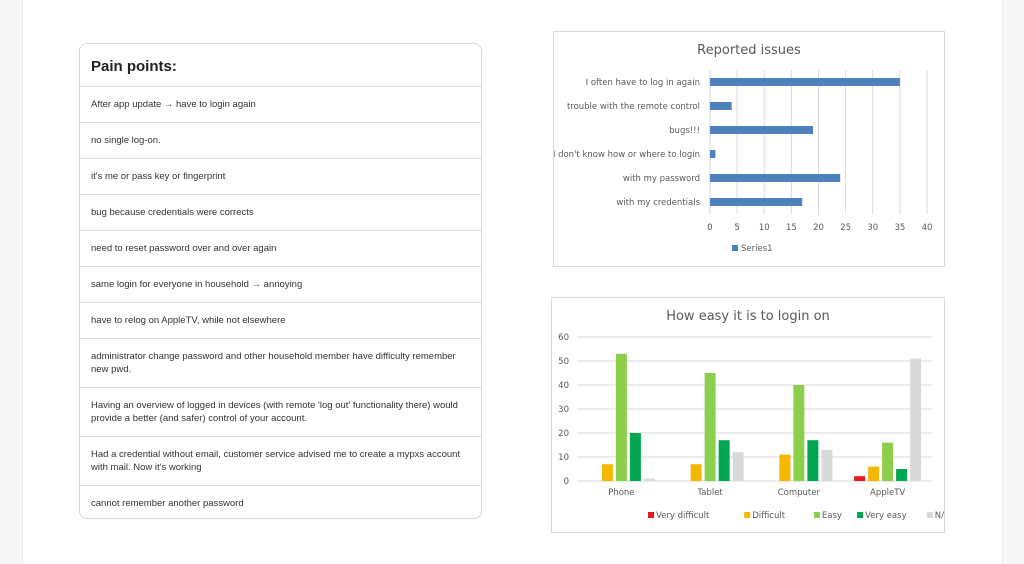  What do you see at coordinates (661, 179) in the screenshot?
I see `category-label: with my password` at bounding box center [661, 179].